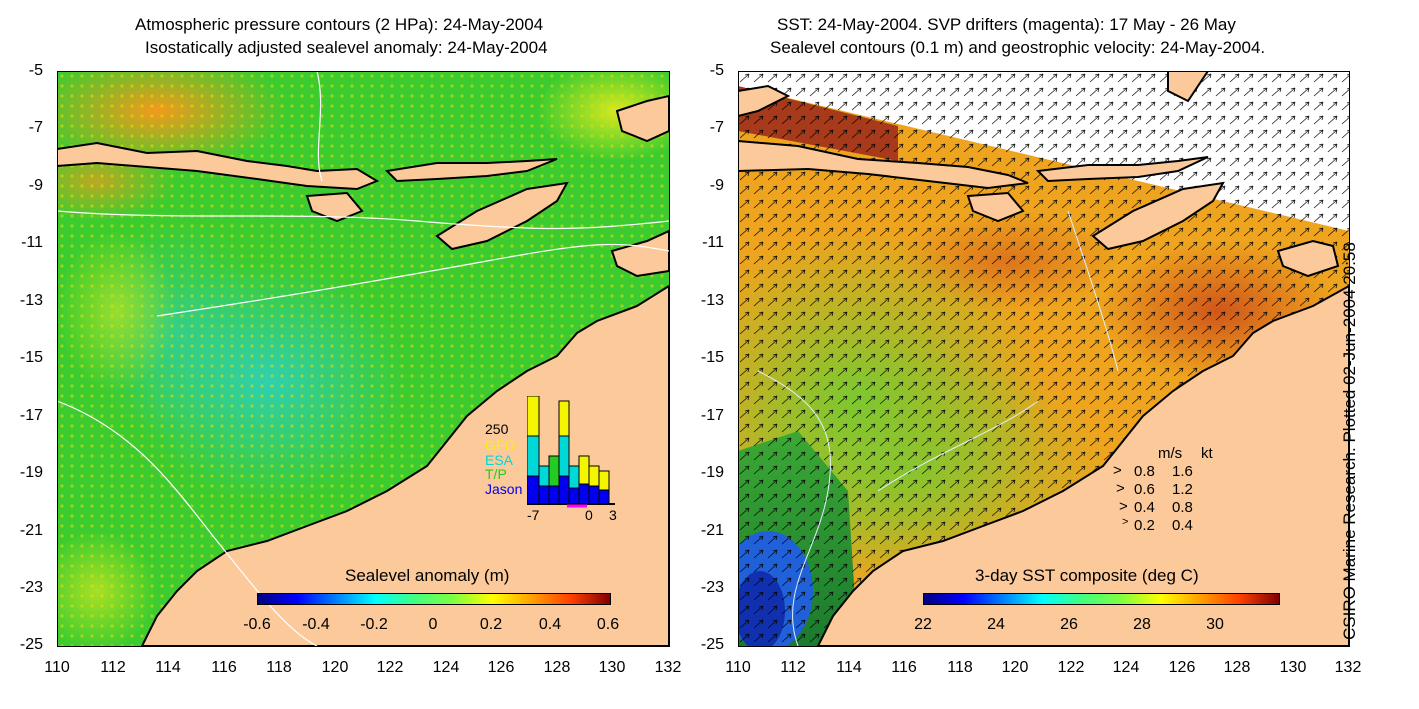  I want to click on inset-xtick-left: -7, so click(533, 515).